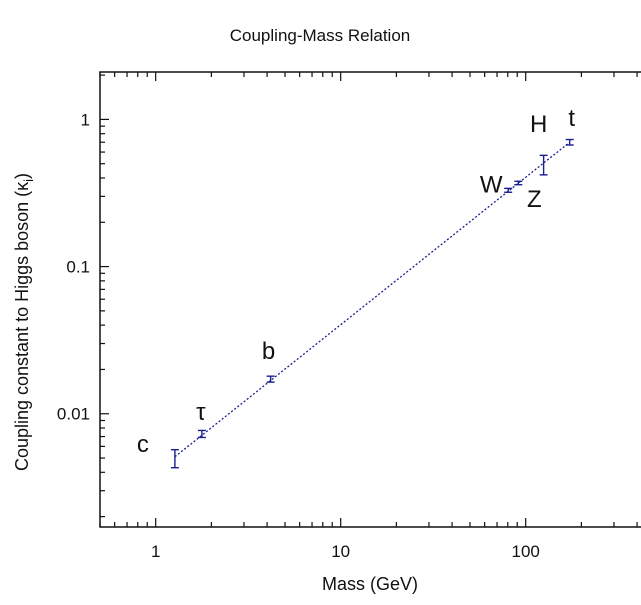 The width and height of the screenshot is (641, 605). Describe the element at coordinates (538, 124) in the screenshot. I see `point-label: H` at that location.